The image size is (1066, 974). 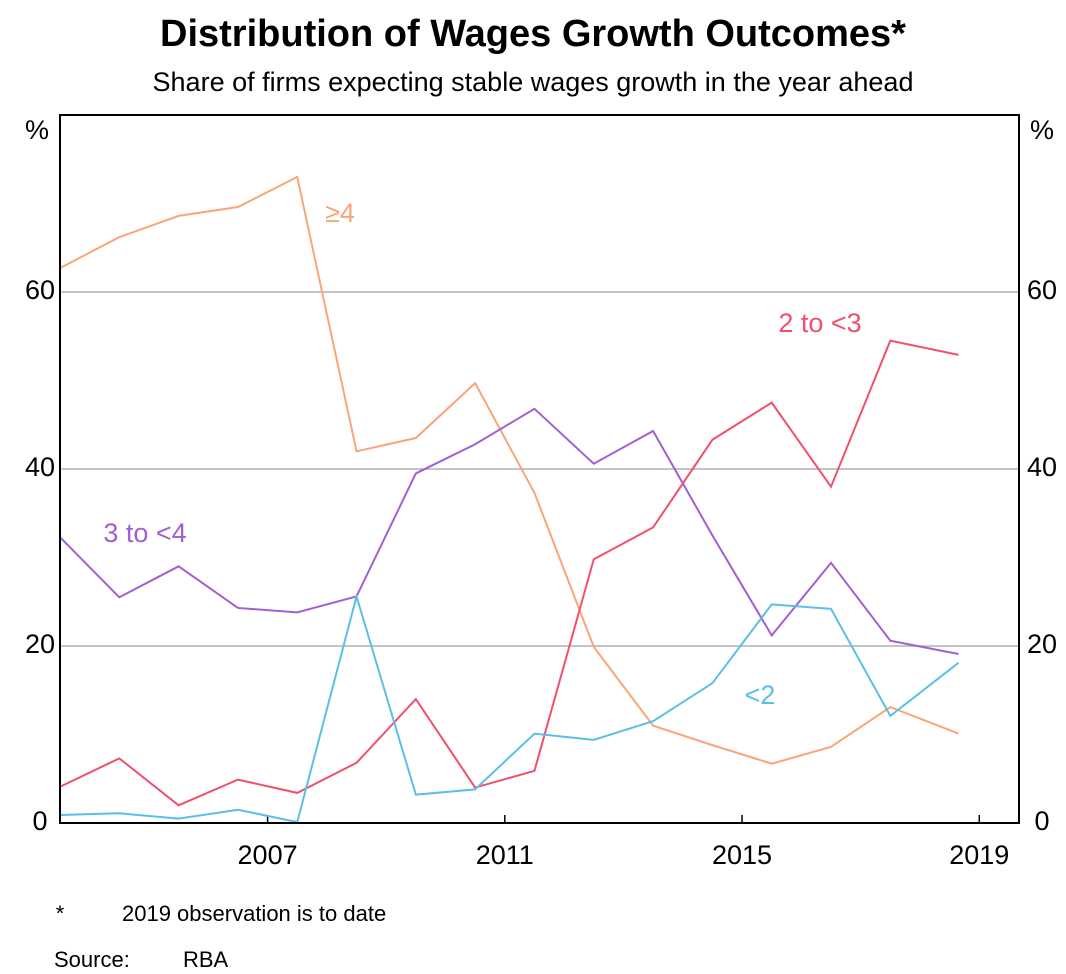 I want to click on x-tick-label: 2007, so click(x=268, y=855).